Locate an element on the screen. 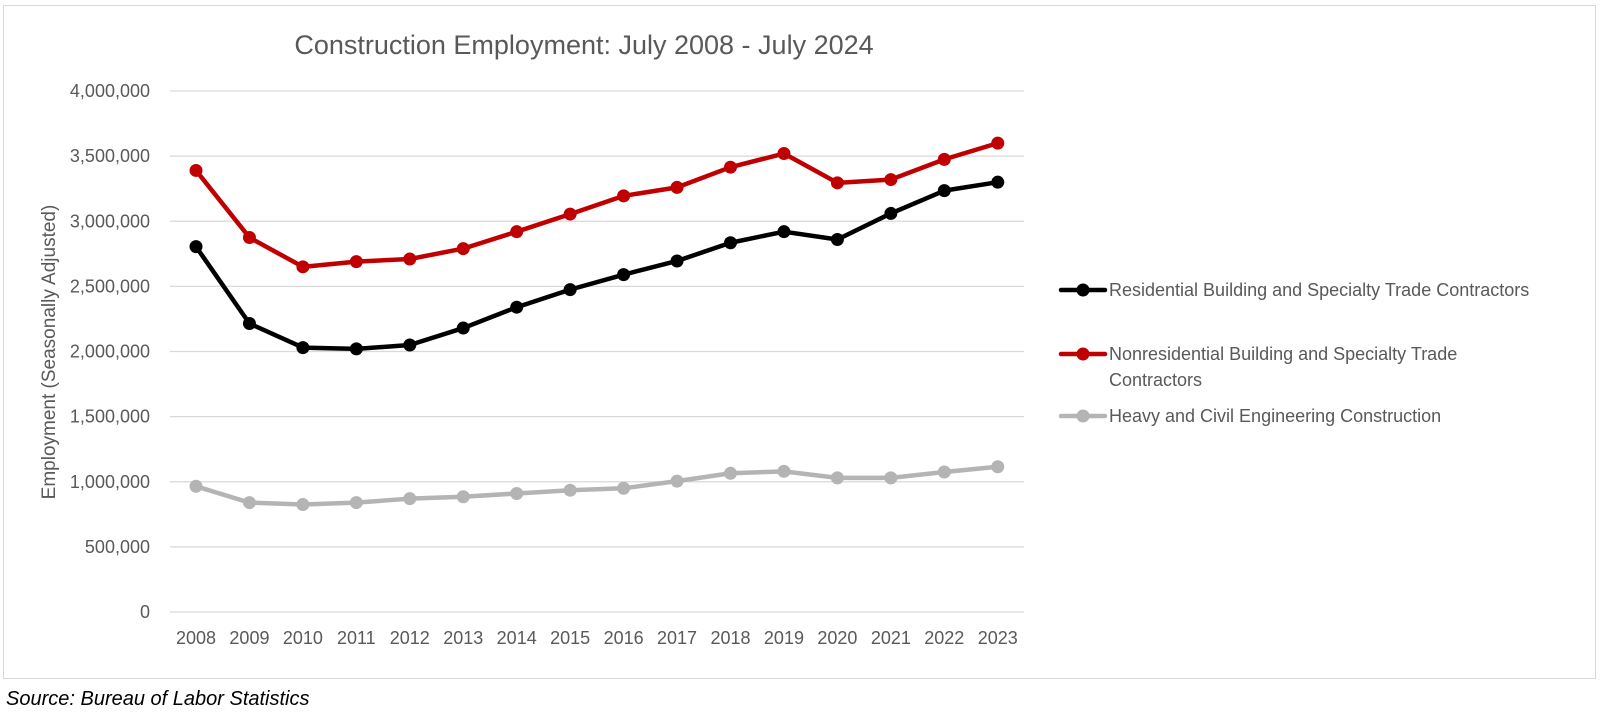 This screenshot has height=718, width=1600. x-tick-label: 2008 is located at coordinates (196, 638).